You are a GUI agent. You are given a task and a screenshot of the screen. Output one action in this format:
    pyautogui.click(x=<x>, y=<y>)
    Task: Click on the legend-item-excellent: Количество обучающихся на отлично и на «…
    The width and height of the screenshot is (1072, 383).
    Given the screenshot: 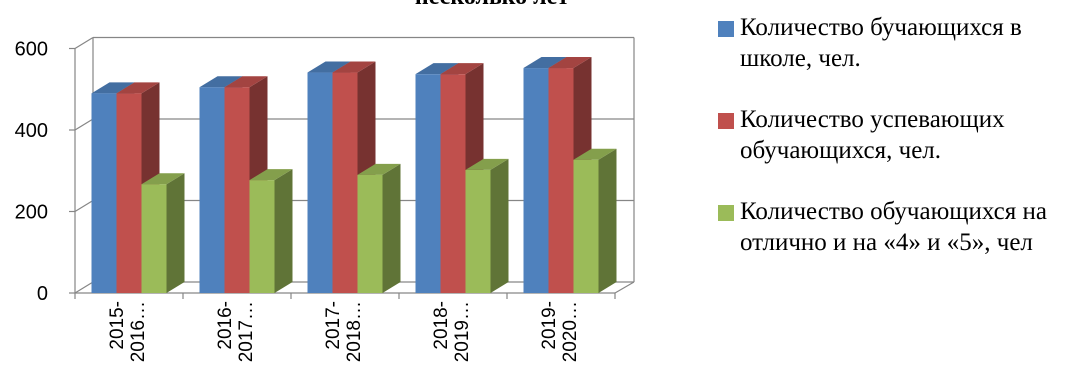 What is the action you would take?
    pyautogui.click(x=894, y=227)
    